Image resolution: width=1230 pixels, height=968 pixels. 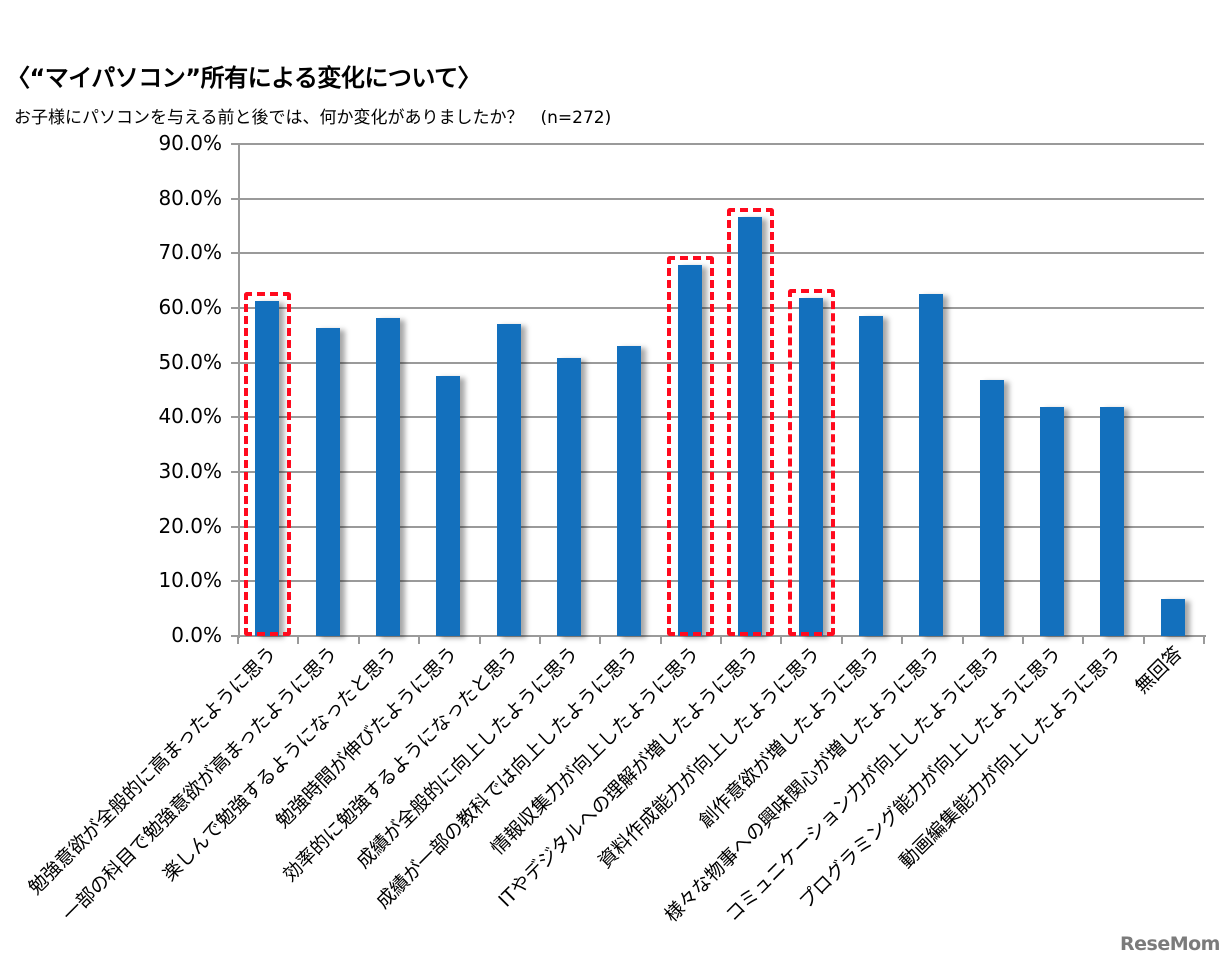 I want to click on chart-title: 〈“マイパソコン”所有による変化について〉, so click(x=244, y=78).